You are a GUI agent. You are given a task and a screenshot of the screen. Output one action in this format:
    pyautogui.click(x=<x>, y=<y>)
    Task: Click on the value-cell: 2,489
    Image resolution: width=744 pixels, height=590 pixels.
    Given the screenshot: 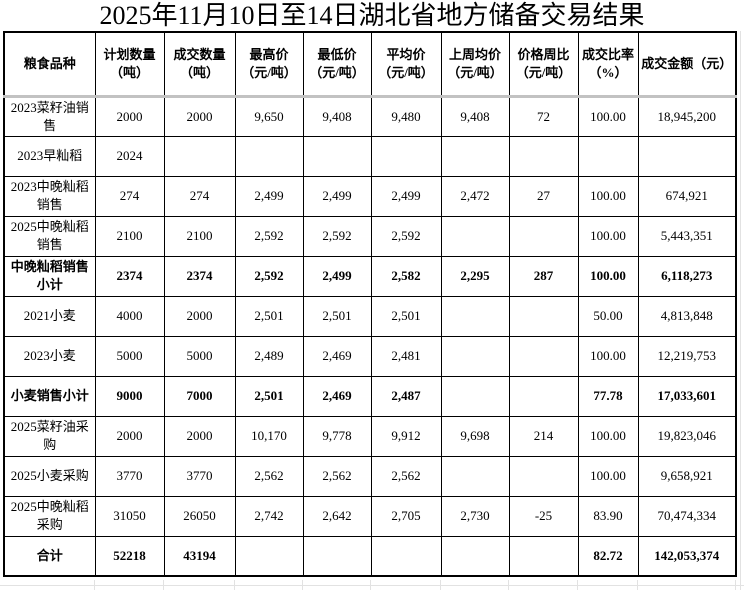 What is the action you would take?
    pyautogui.click(x=269, y=356)
    